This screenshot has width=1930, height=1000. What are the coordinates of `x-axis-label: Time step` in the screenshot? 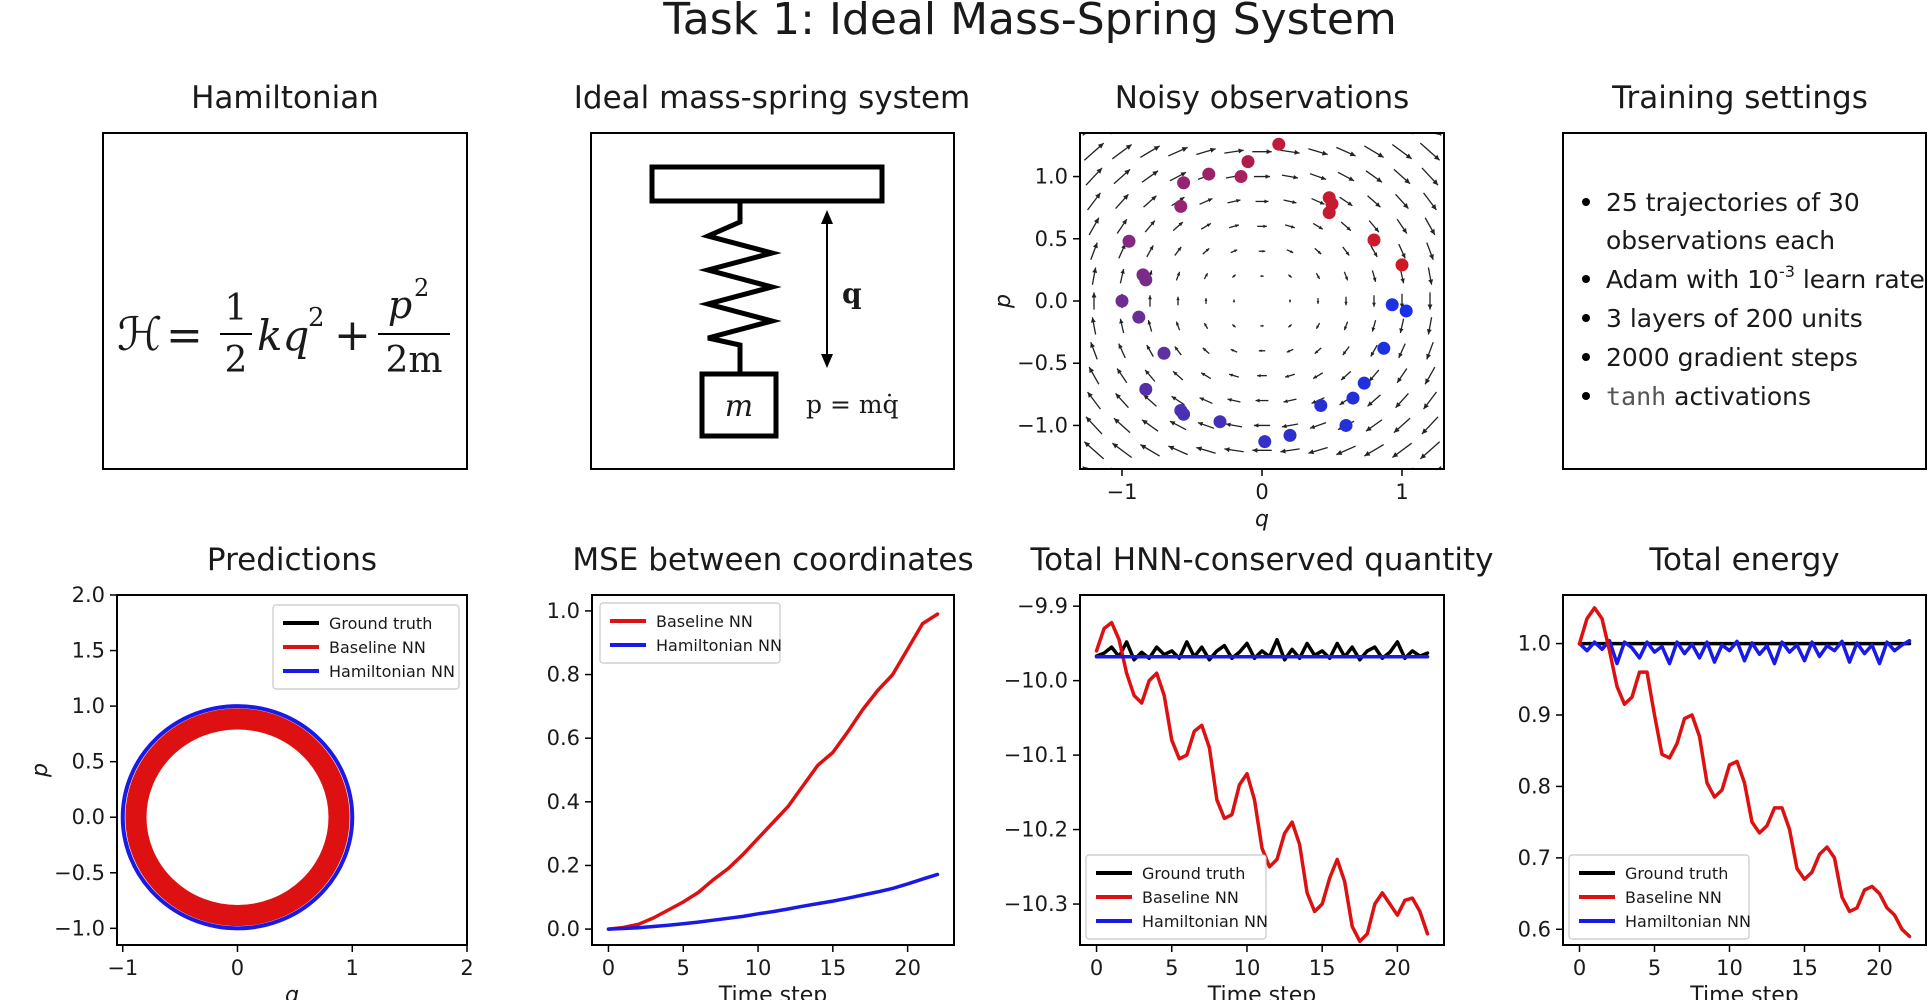 It's located at (772, 991).